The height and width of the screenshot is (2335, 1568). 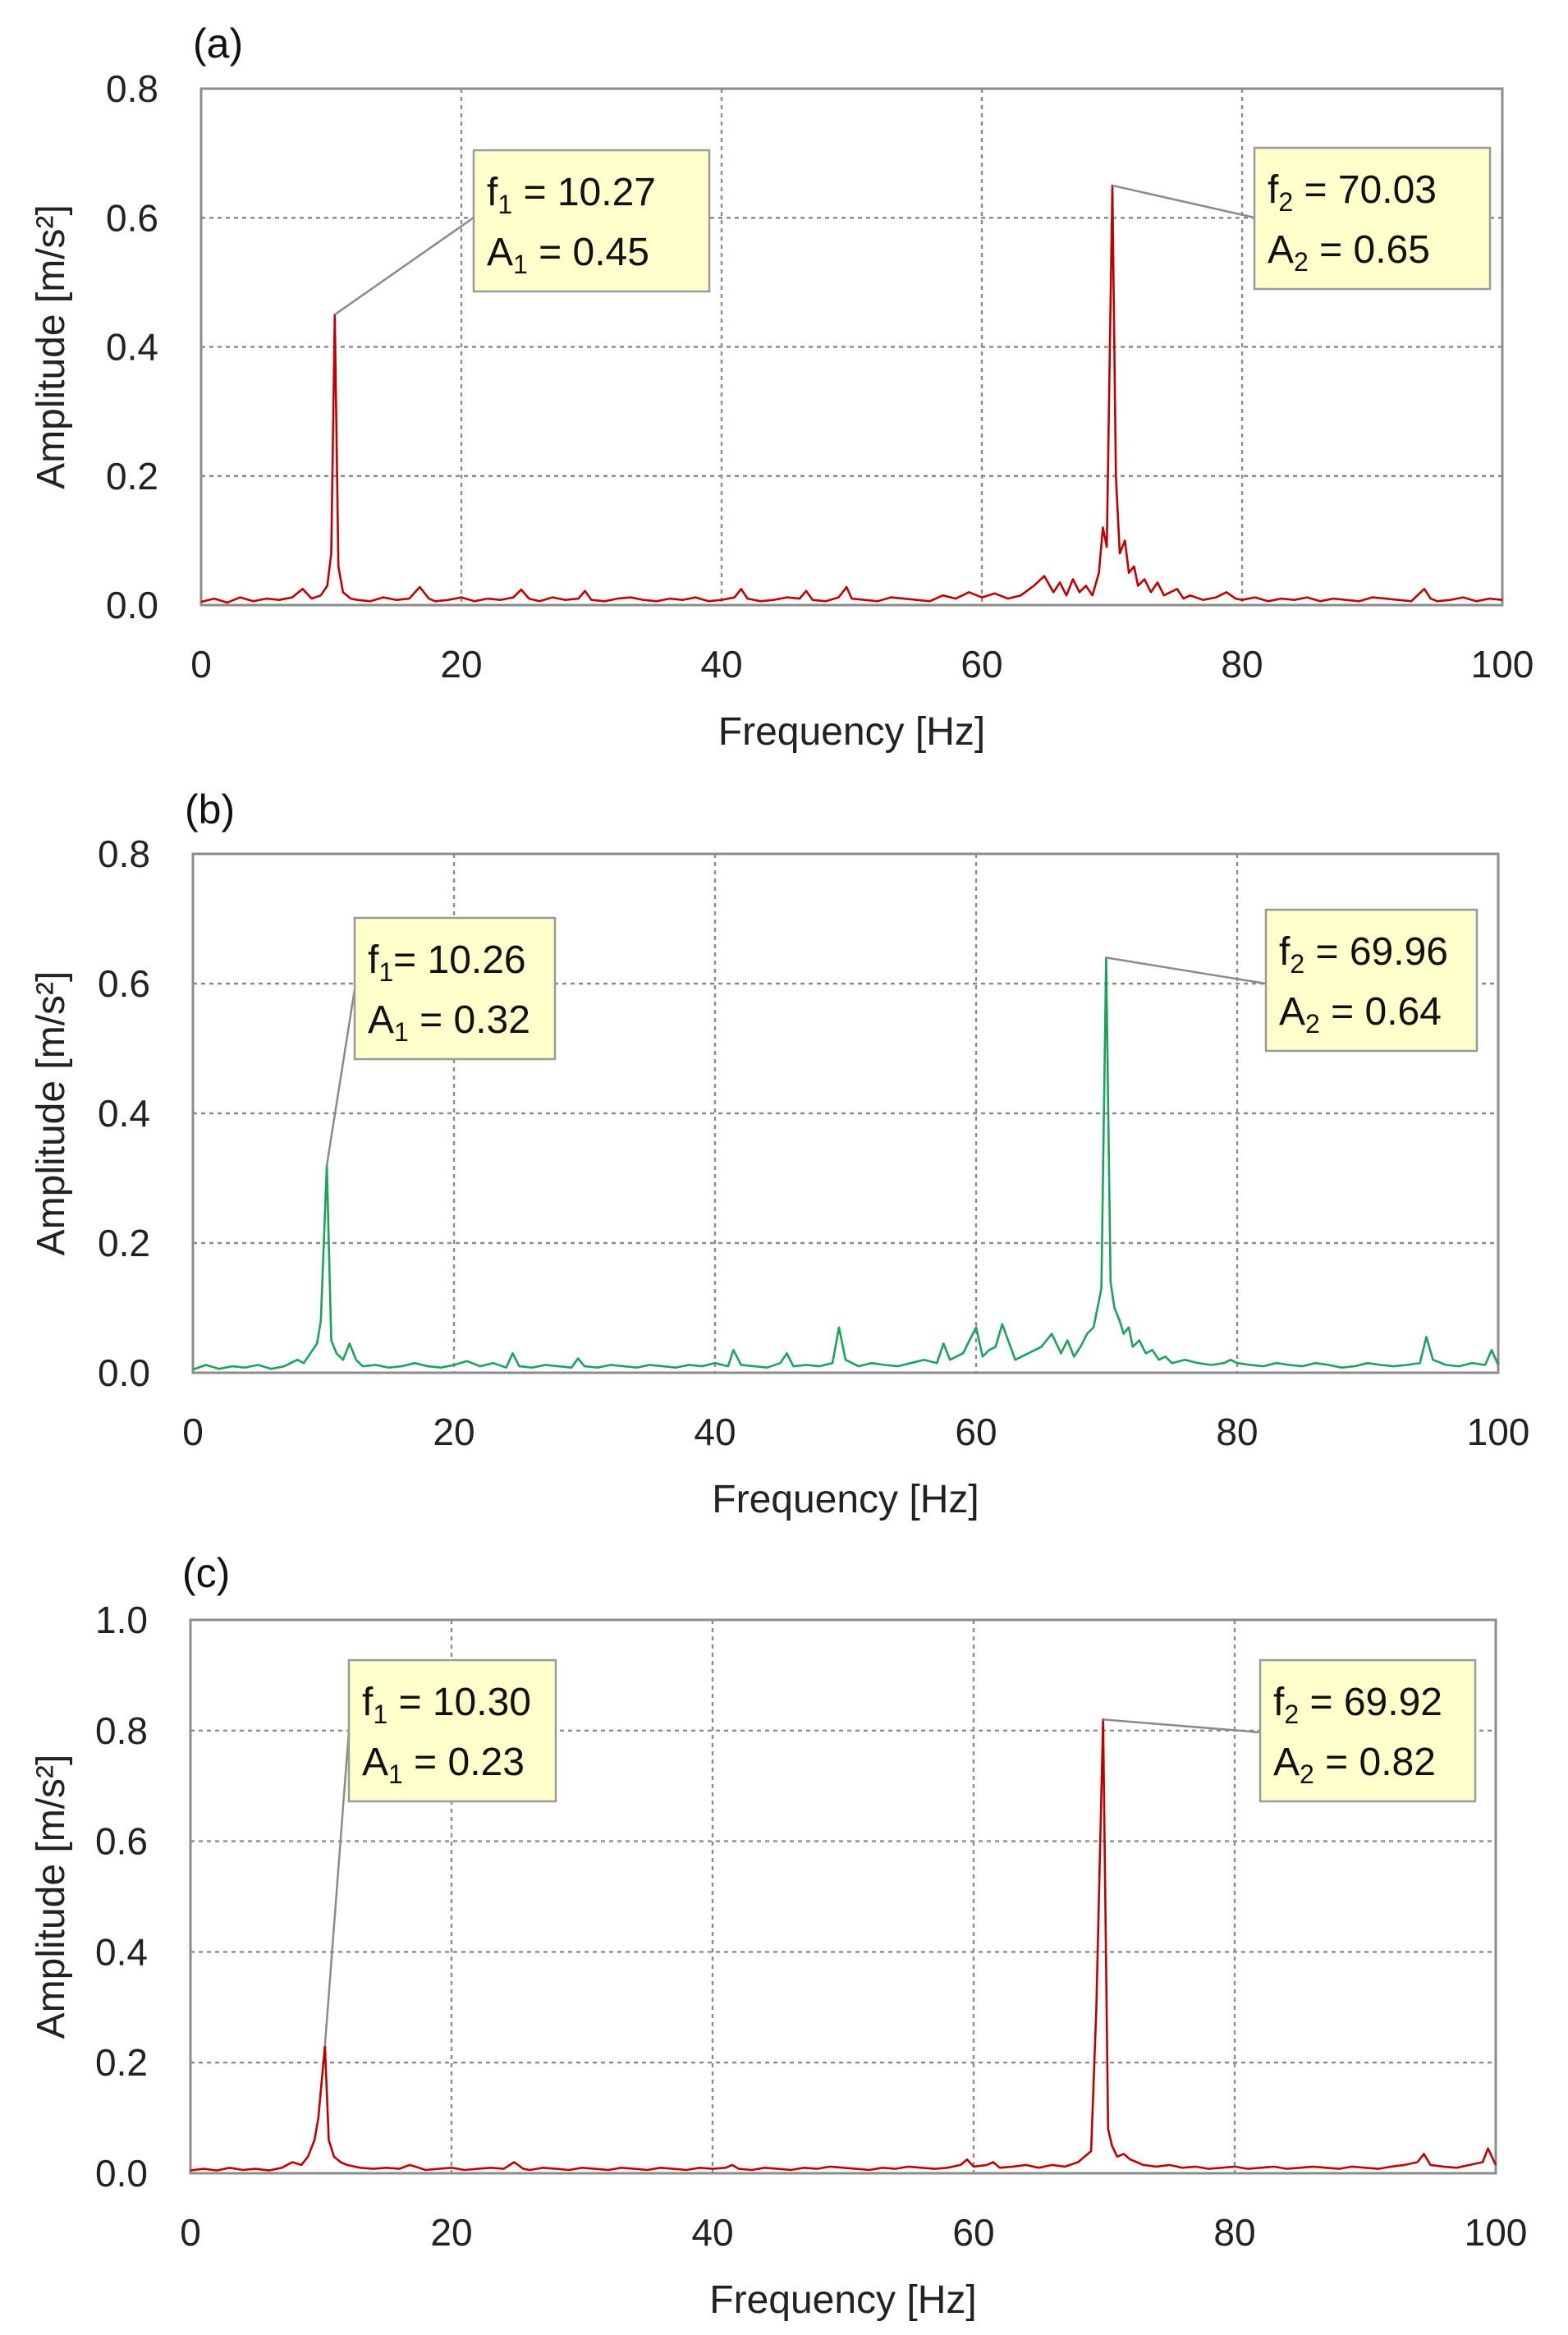 What do you see at coordinates (206, 1573) in the screenshot?
I see `panel-label: (c)` at bounding box center [206, 1573].